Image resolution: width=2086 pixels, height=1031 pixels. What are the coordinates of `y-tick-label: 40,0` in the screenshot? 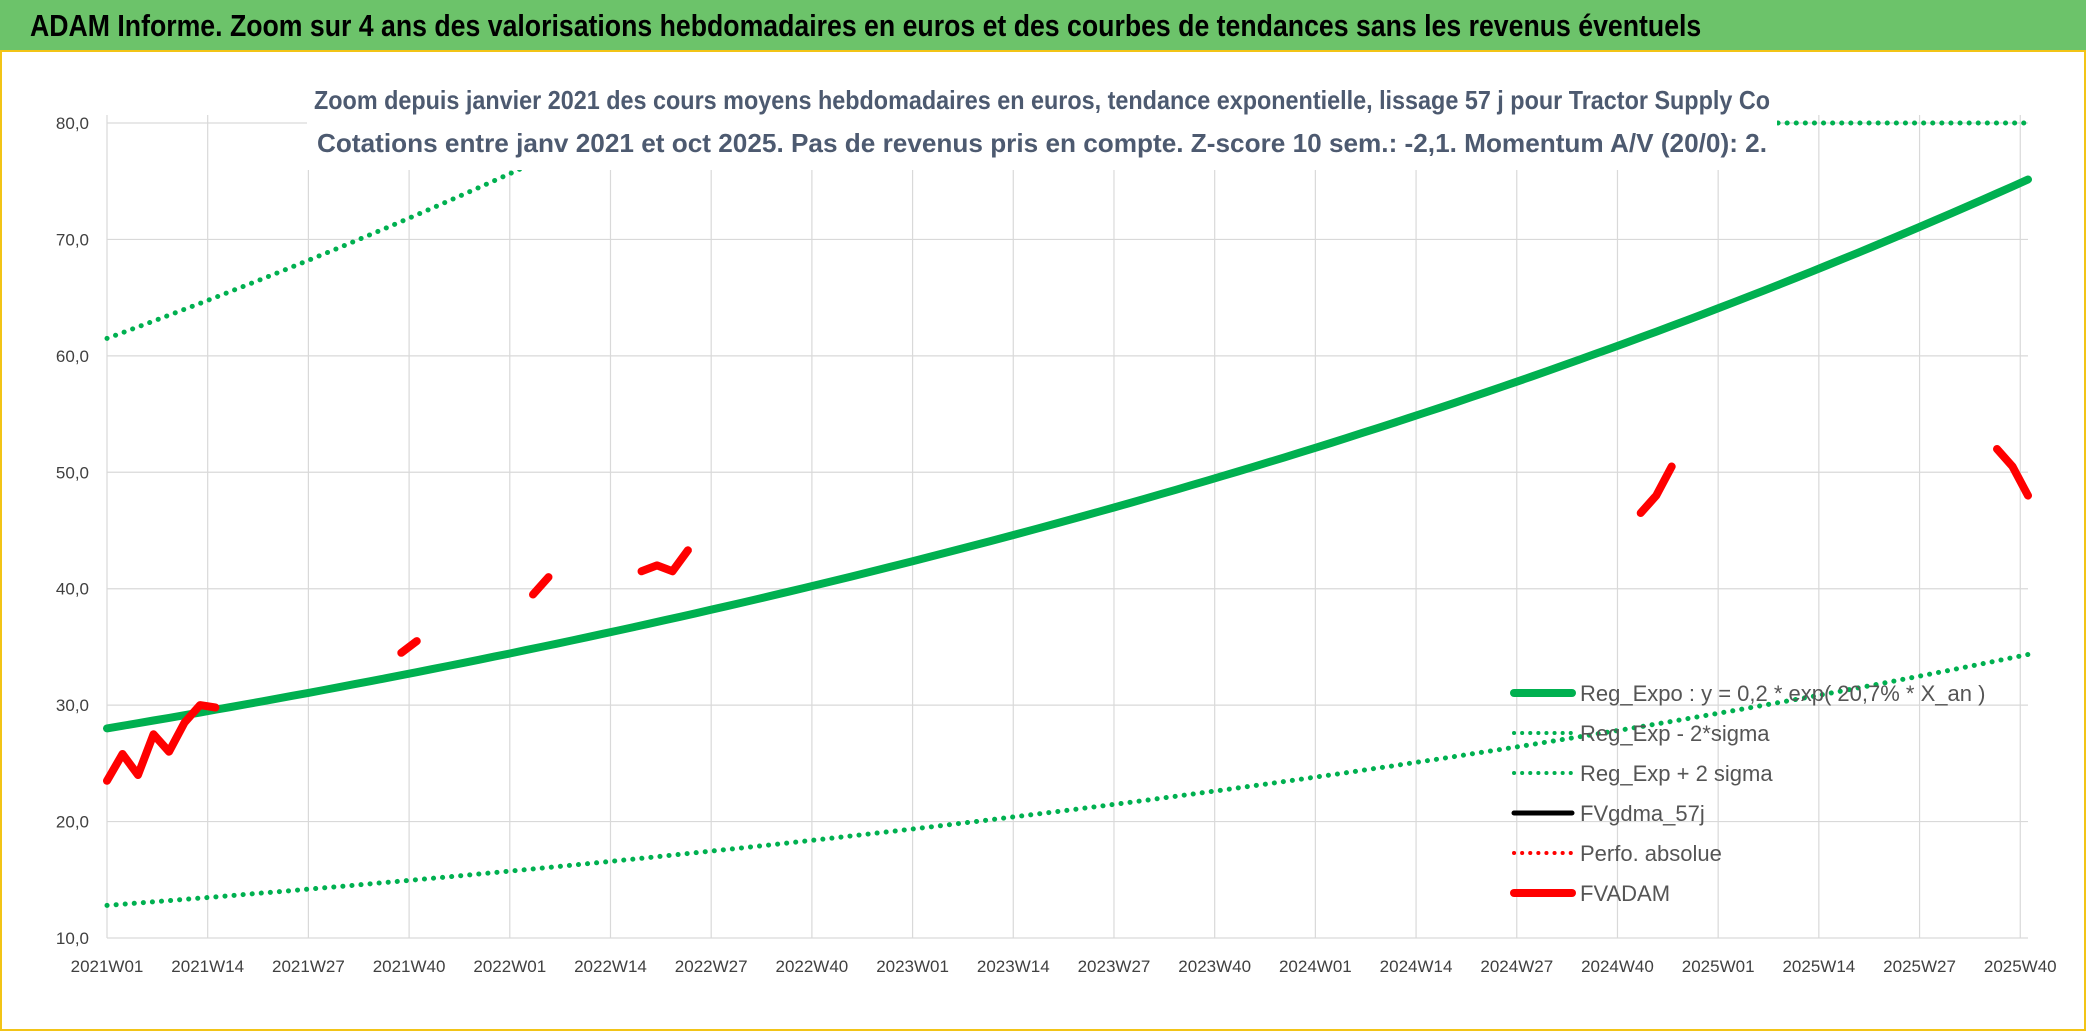 It's located at (72, 589).